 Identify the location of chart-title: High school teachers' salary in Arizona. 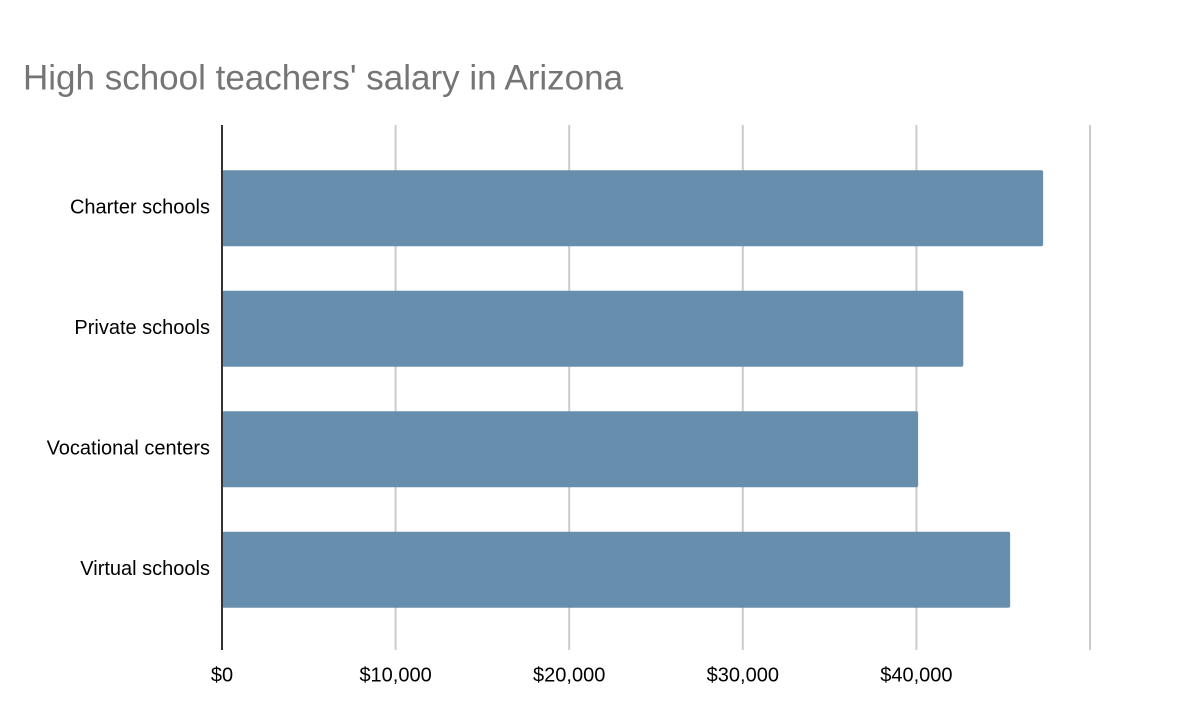
(323, 77).